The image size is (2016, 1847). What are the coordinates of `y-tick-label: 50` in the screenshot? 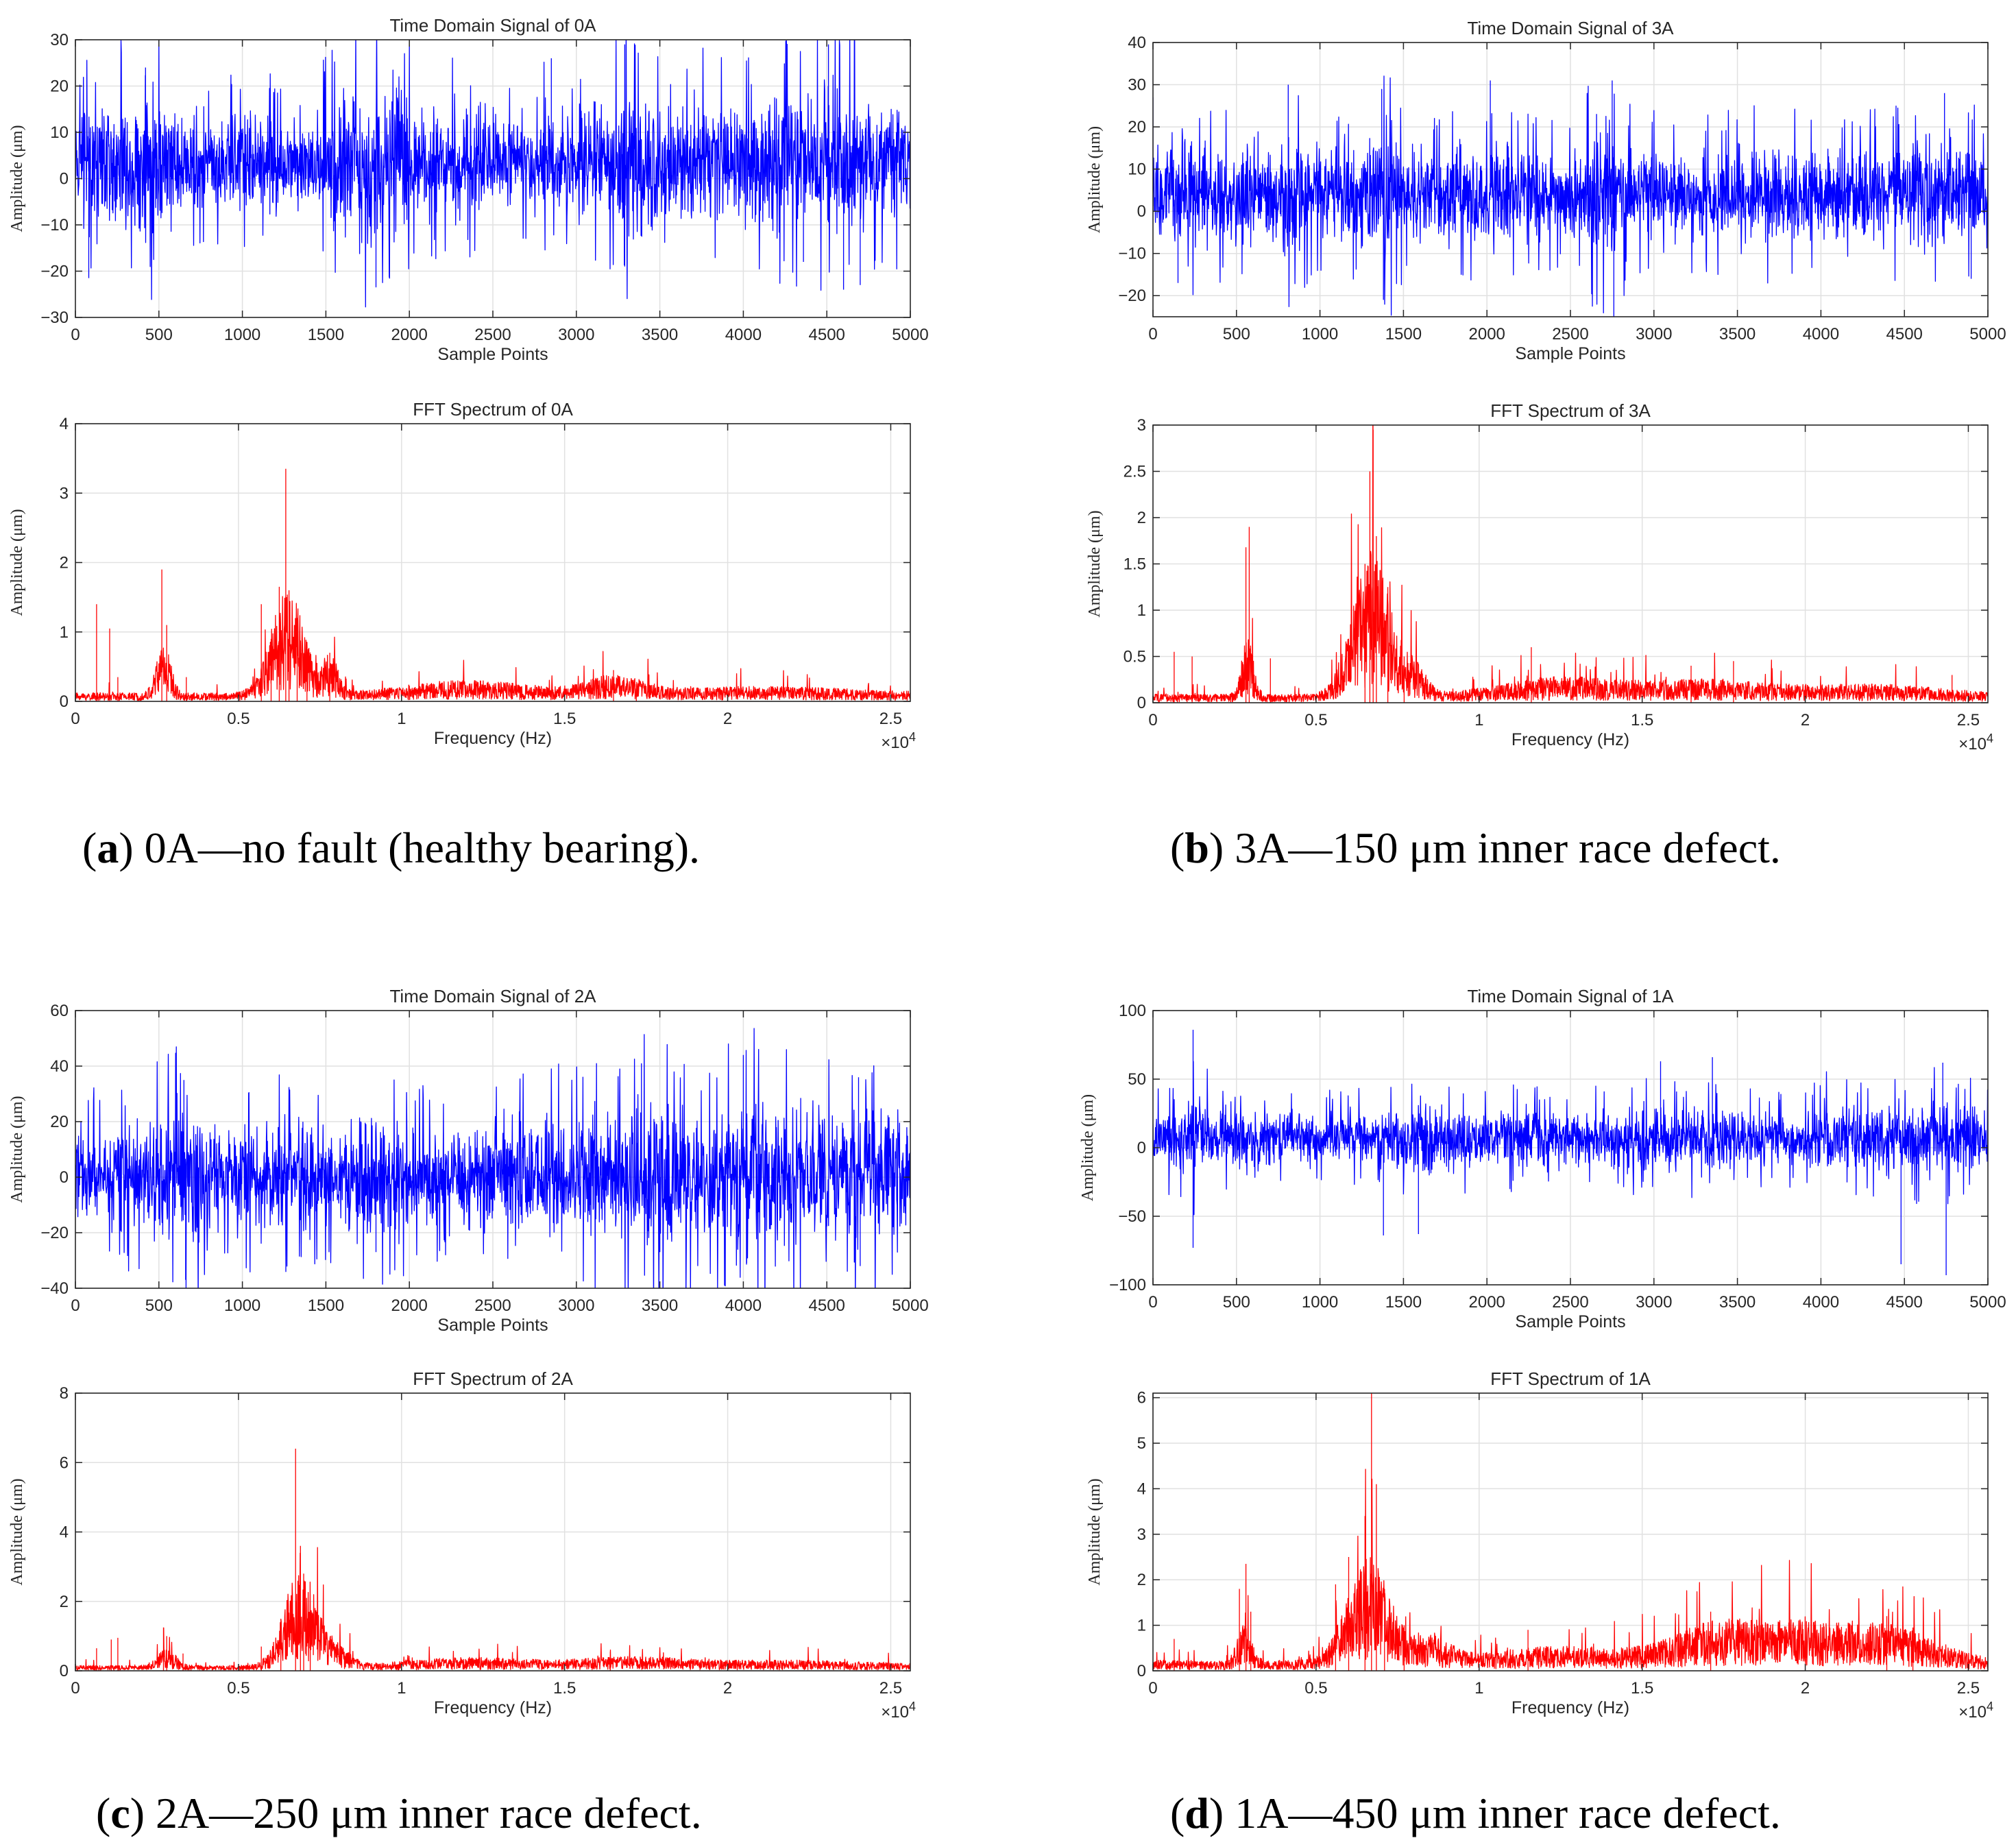 It's located at (1137, 1079).